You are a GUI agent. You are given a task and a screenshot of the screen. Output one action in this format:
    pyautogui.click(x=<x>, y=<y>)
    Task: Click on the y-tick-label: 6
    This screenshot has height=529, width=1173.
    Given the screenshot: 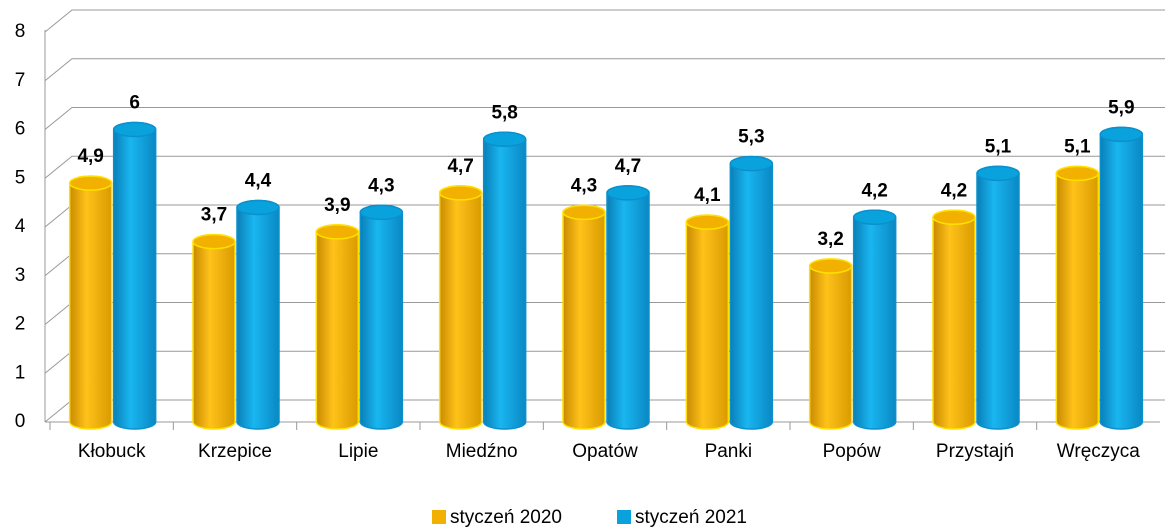 What is the action you would take?
    pyautogui.click(x=20, y=129)
    